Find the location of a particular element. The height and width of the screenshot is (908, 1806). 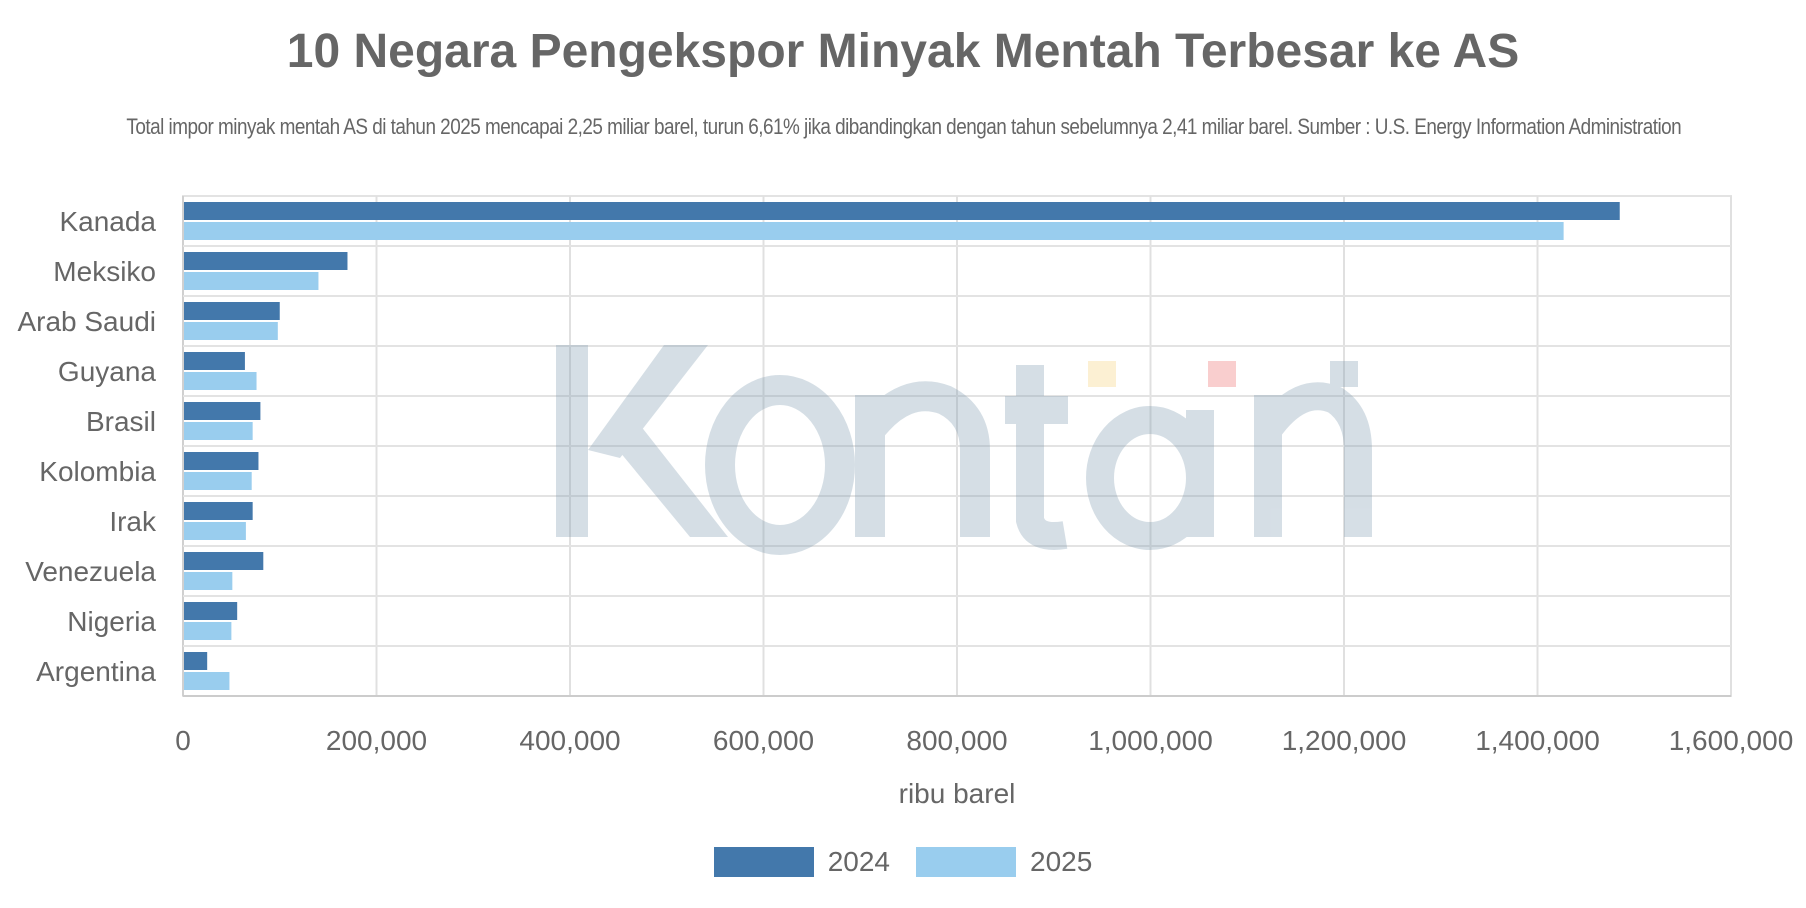

x-tick-label: 800,000 is located at coordinates (956, 740).